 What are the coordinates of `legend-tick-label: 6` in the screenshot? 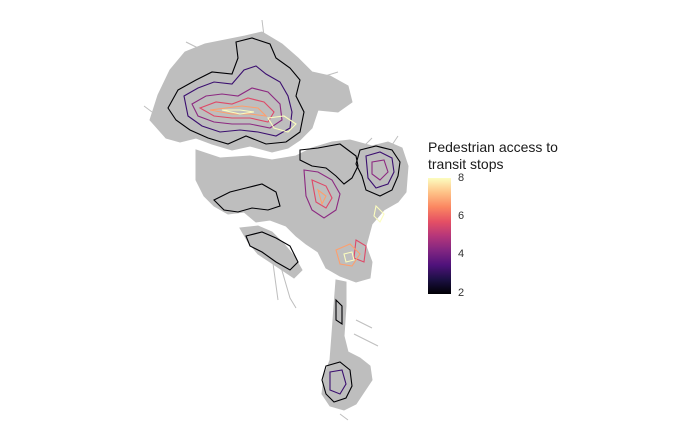 It's located at (461, 216).